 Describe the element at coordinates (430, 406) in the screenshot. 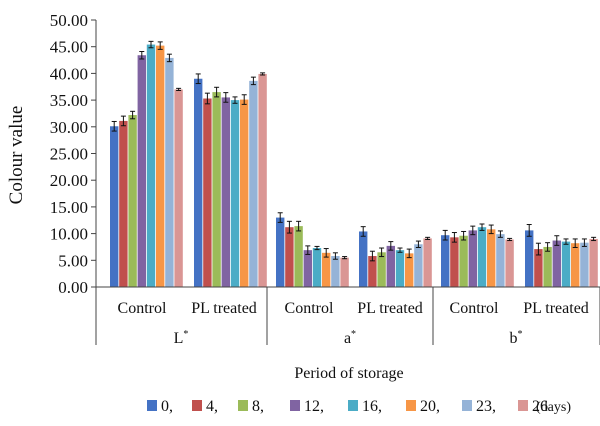

I see `legend-label: 20,` at that location.